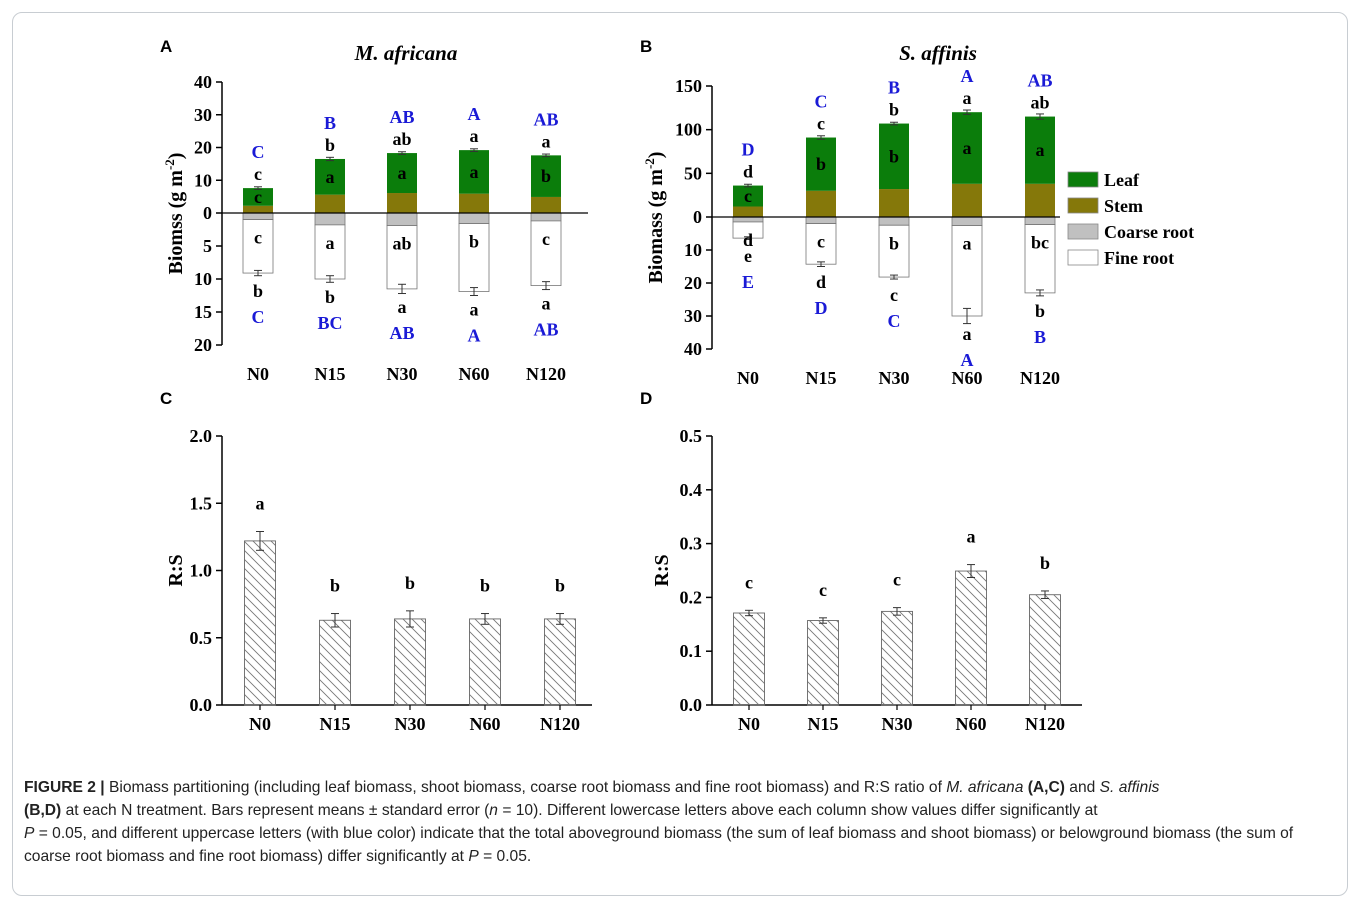 The width and height of the screenshot is (1360, 908). I want to click on y-tick-label: 100, so click(688, 130).